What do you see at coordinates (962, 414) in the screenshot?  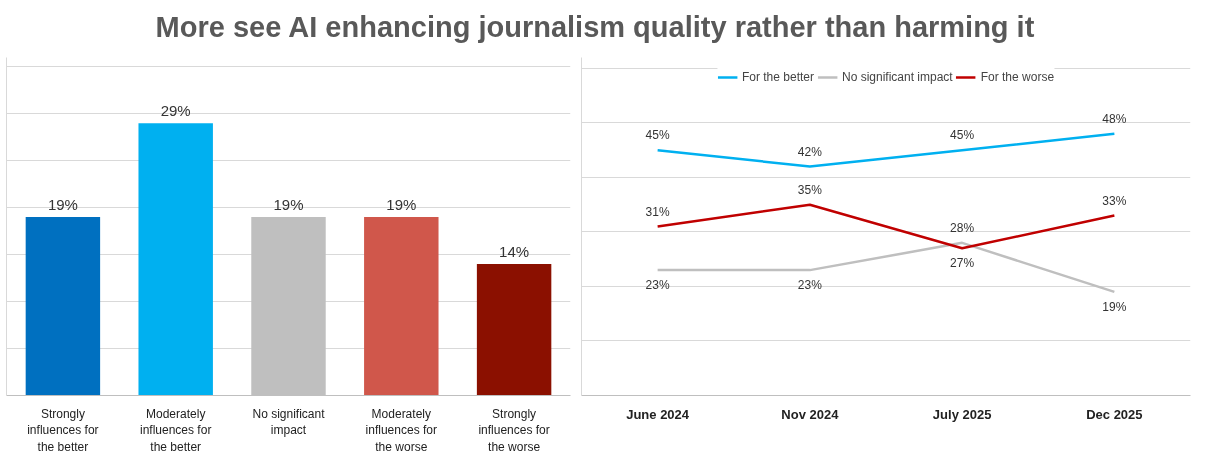 I see `x-tick-label: July 2025` at bounding box center [962, 414].